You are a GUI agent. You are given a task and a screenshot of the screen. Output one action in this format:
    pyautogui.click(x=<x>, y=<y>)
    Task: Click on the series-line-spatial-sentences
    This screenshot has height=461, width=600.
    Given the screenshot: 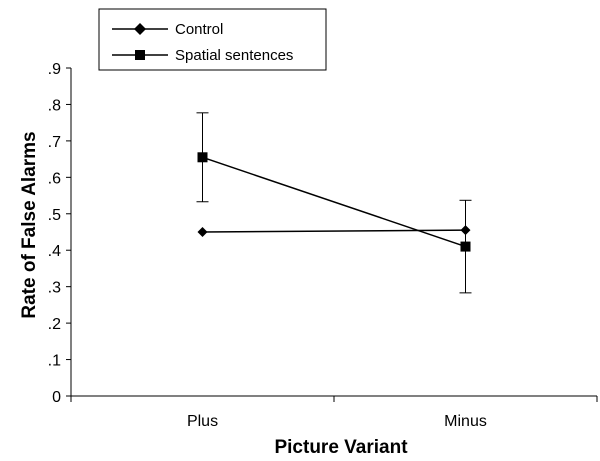 What is the action you would take?
    pyautogui.click(x=334, y=202)
    